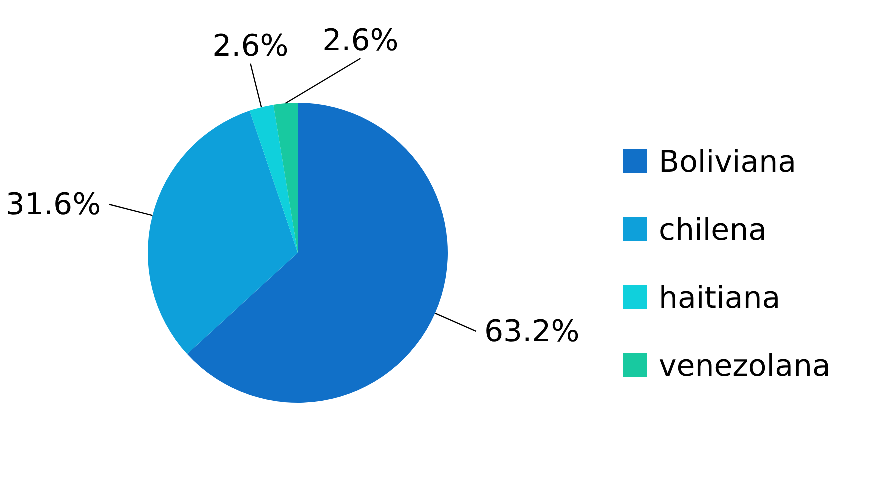 The height and width of the screenshot is (490, 884). I want to click on legend-label: haitiana, so click(720, 298).